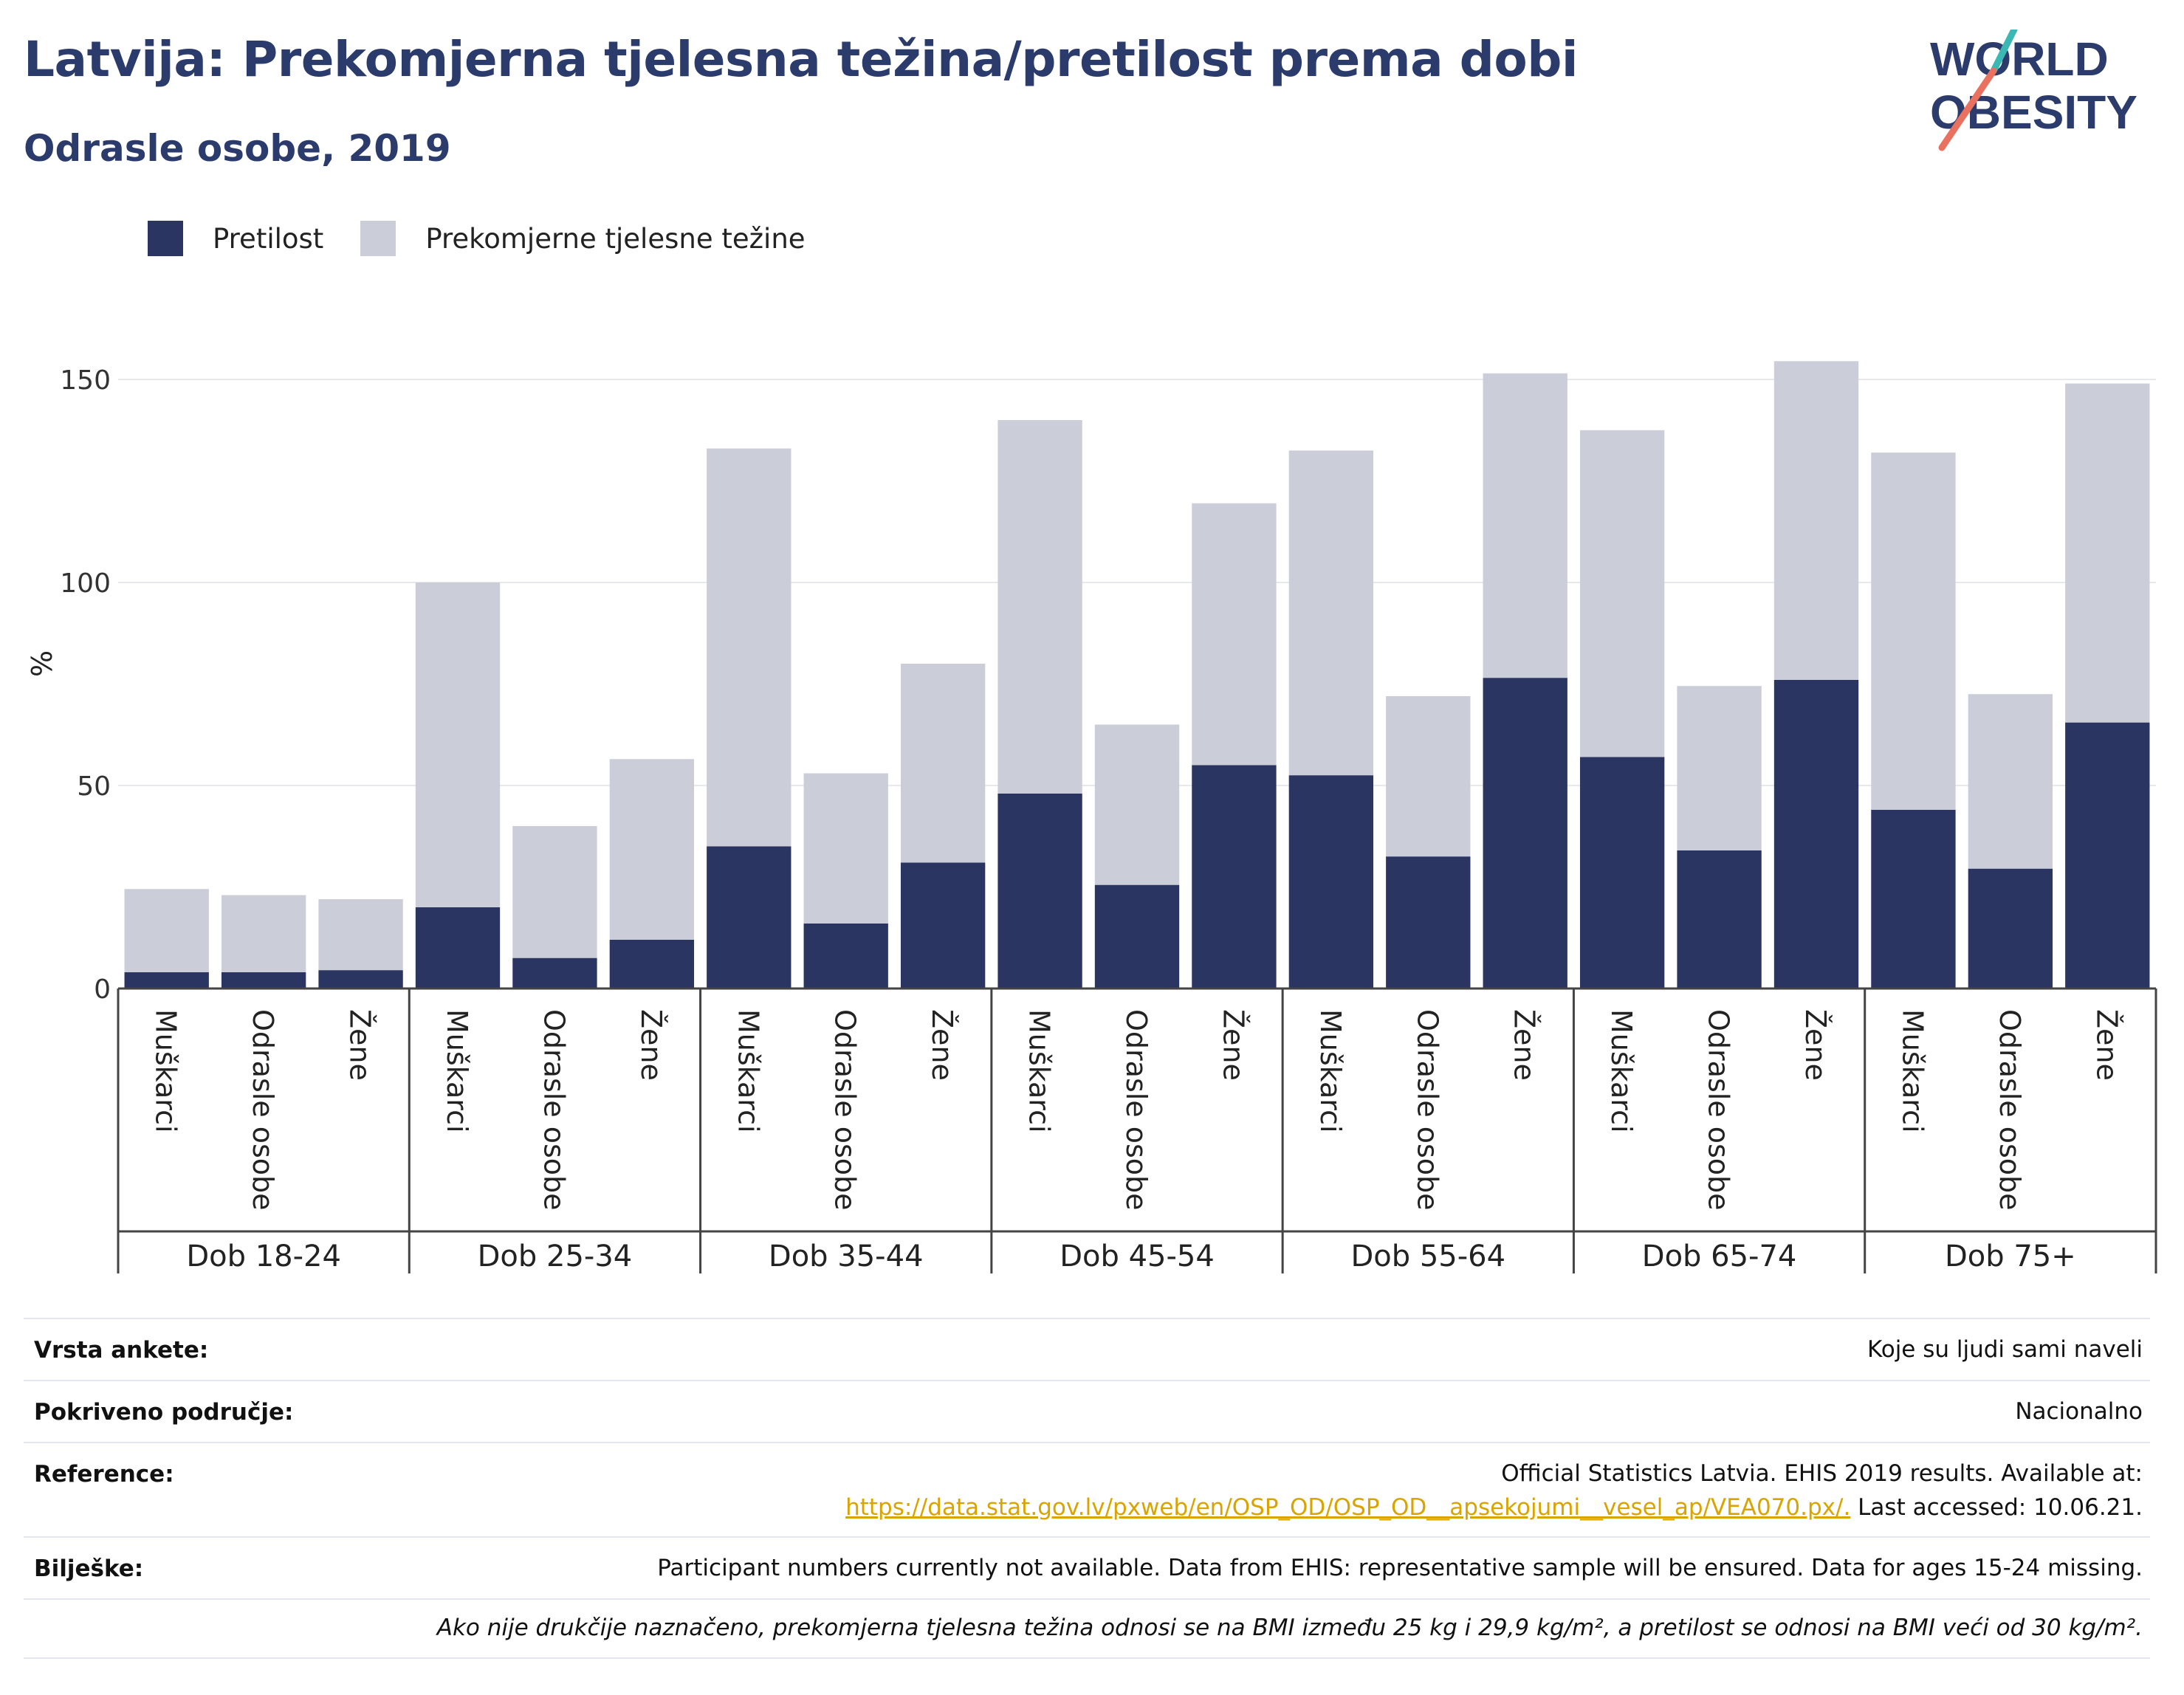  What do you see at coordinates (2020, 59) in the screenshot?
I see `logo-word-world: WORLD` at bounding box center [2020, 59].